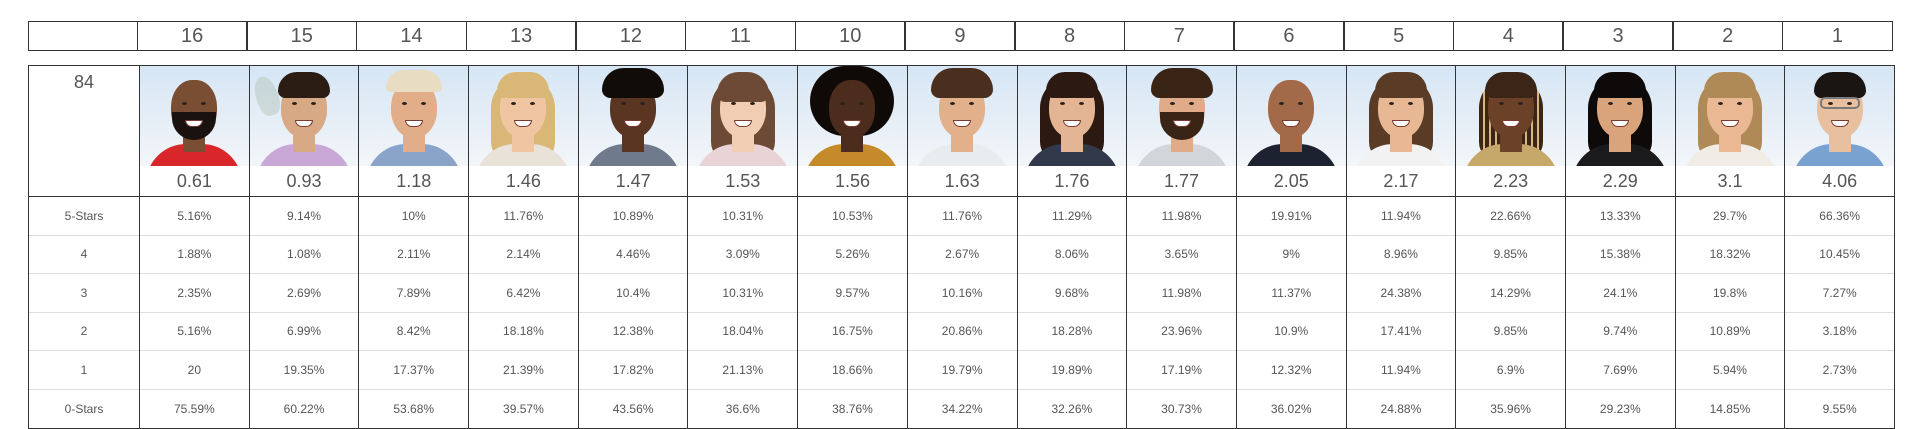  Describe the element at coordinates (633, 408) in the screenshot. I see `stat-cell-0-stars: 43.56%` at that location.